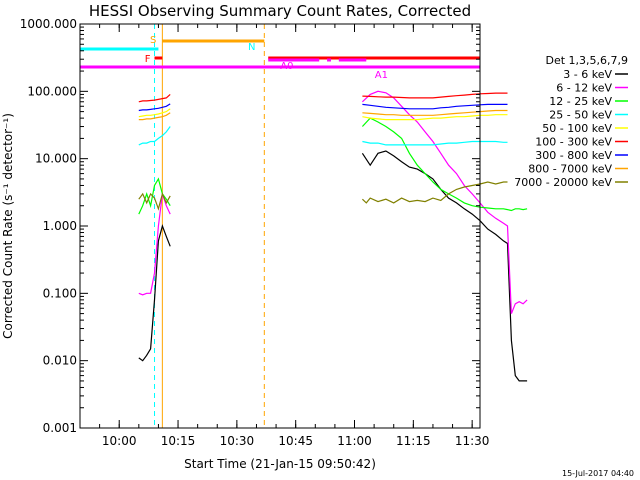 This screenshot has height=480, width=640. Describe the element at coordinates (570, 169) in the screenshot. I see `legend-entry-7: 800 - 7000 keV` at that location.